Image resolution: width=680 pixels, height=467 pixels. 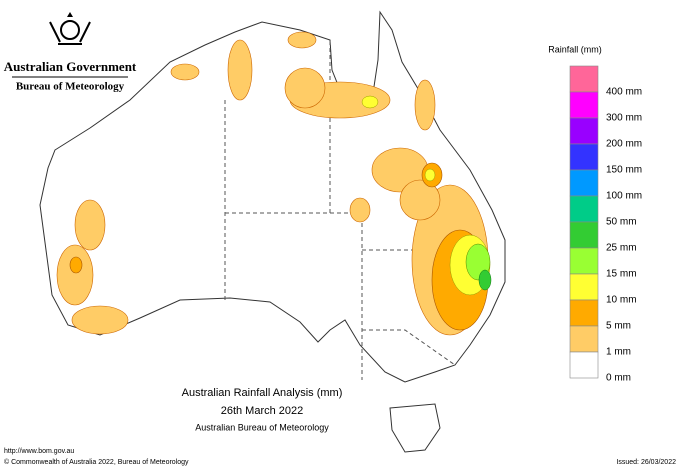 I want to click on map-title: Australian Rainfall Analysis (mm), so click(x=262, y=393).